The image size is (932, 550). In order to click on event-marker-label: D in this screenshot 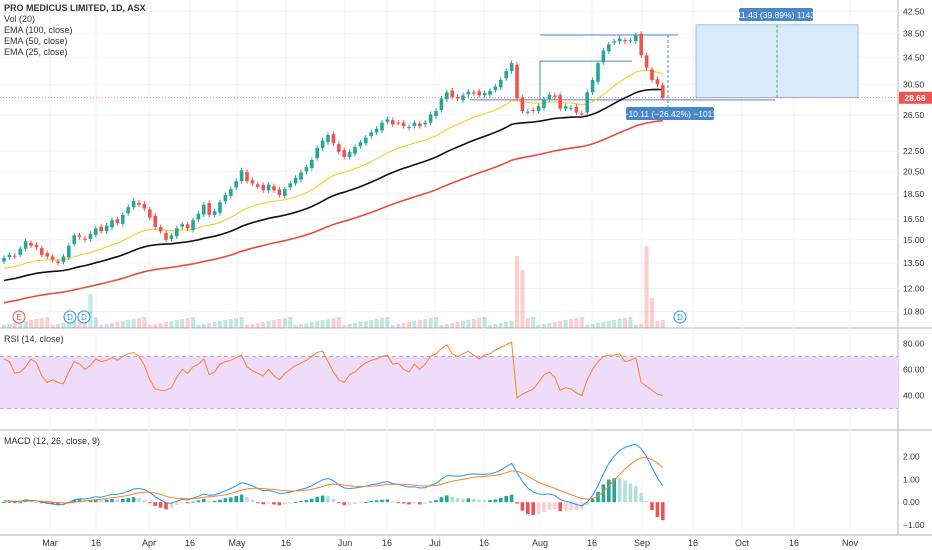, I will do `click(84, 317)`.